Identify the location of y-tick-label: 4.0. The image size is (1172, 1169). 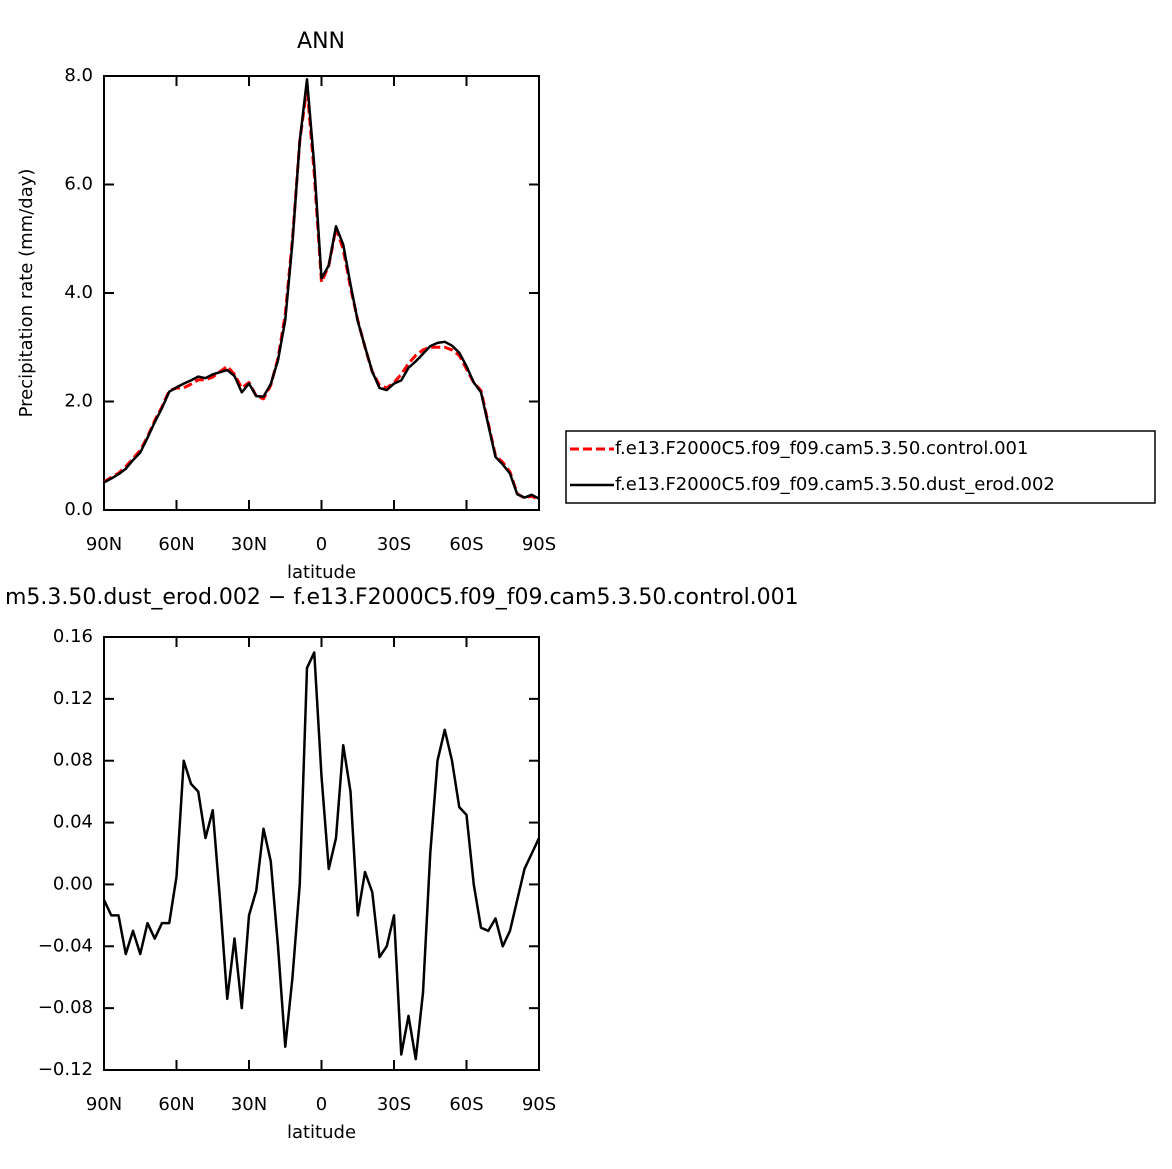
(78, 292).